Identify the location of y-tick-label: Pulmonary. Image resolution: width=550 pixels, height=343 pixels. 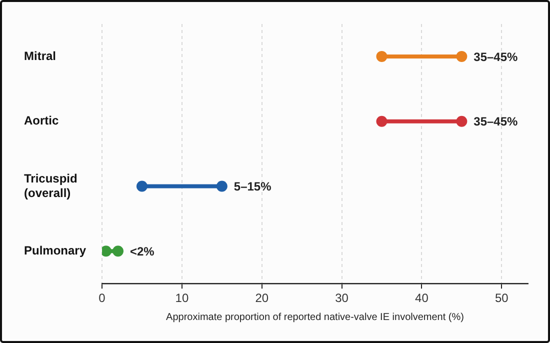
(55, 250).